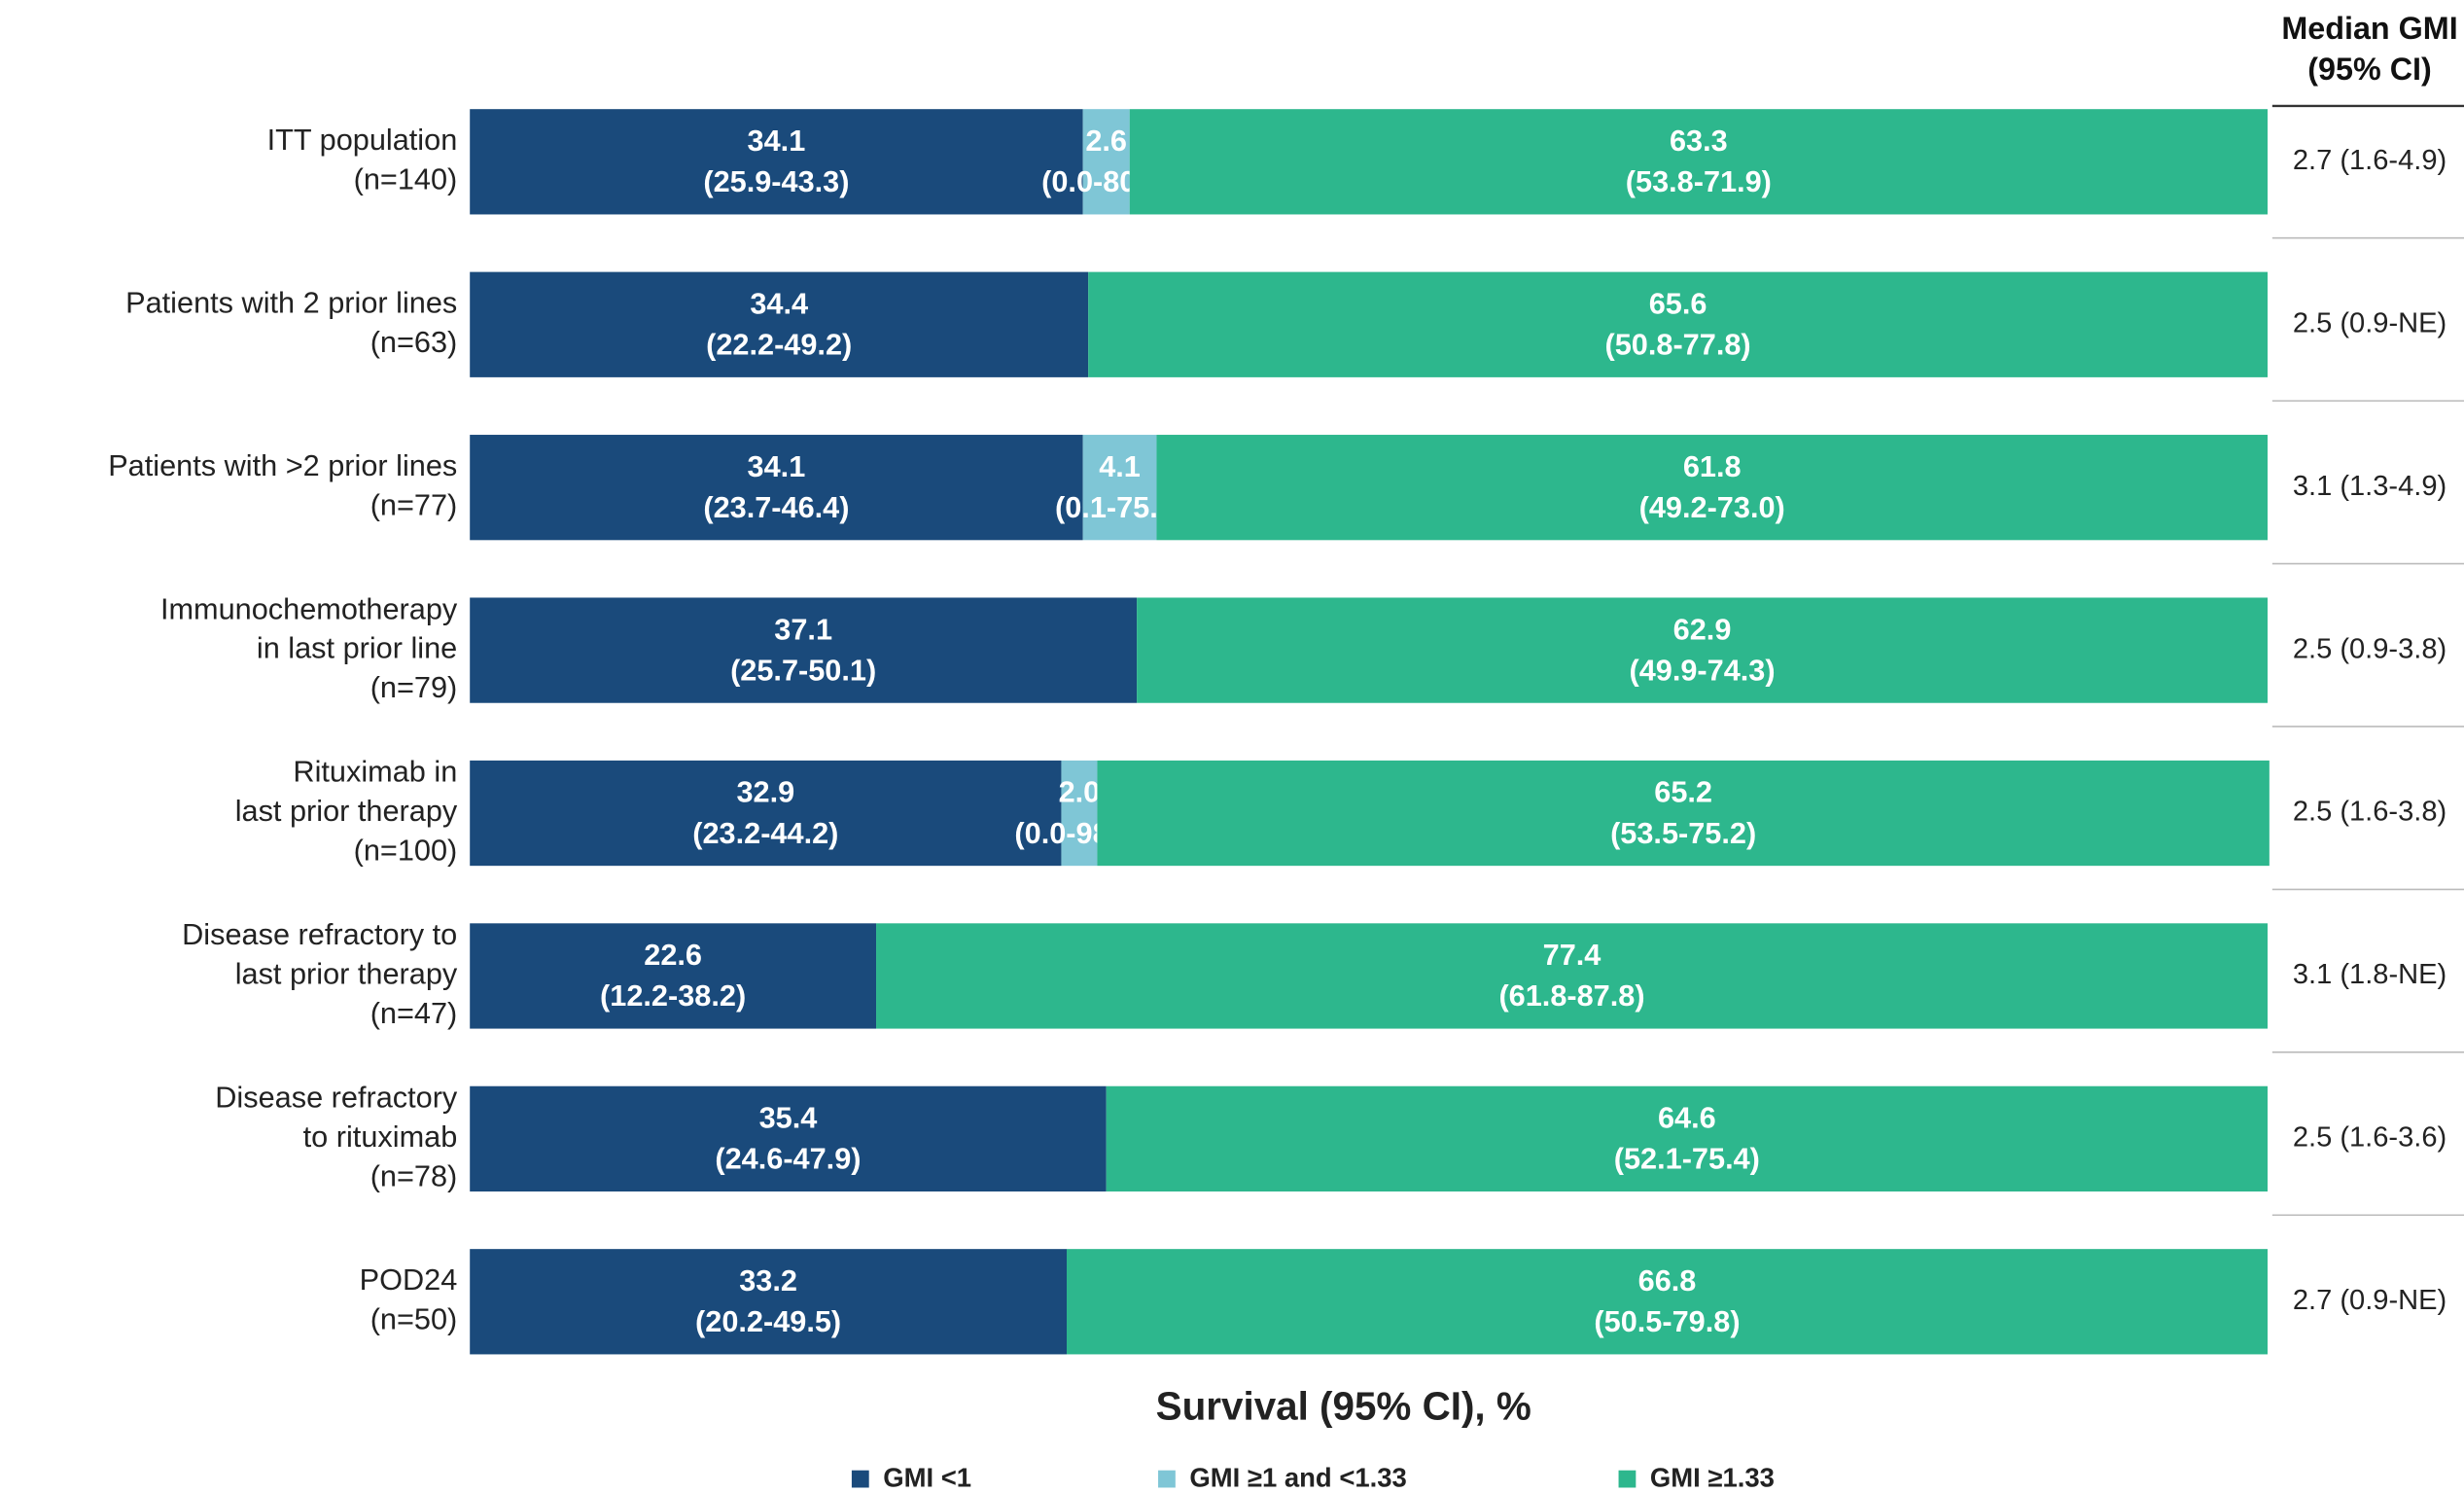 This screenshot has width=2464, height=1493. Describe the element at coordinates (1712, 1478) in the screenshot. I see `legend-label: GMI ≥1.33` at that location.